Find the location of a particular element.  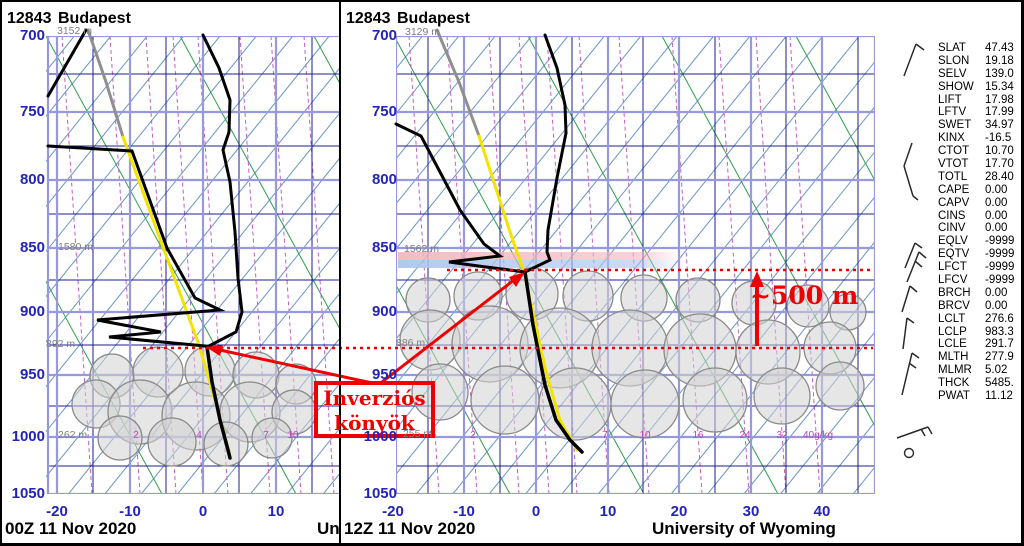

right-temp-tick-label: -10 is located at coordinates (464, 511).